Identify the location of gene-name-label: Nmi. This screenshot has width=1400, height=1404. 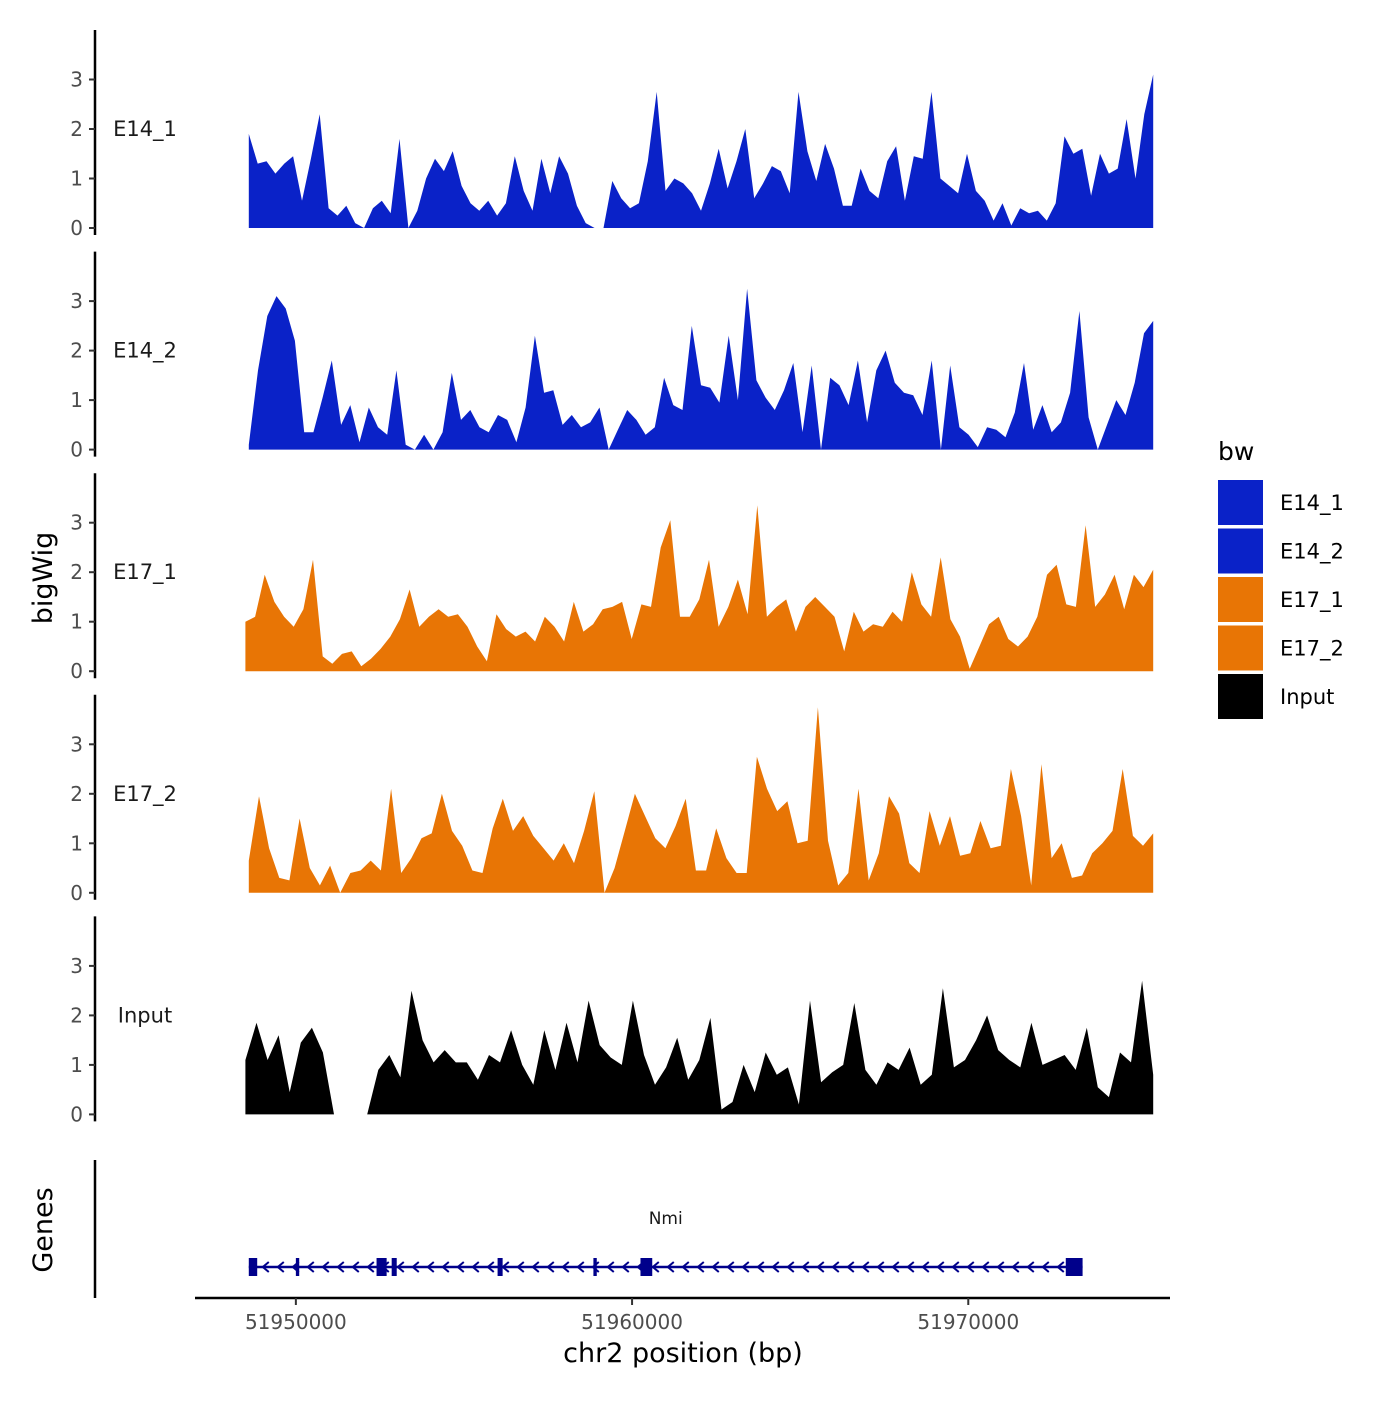
(666, 1219).